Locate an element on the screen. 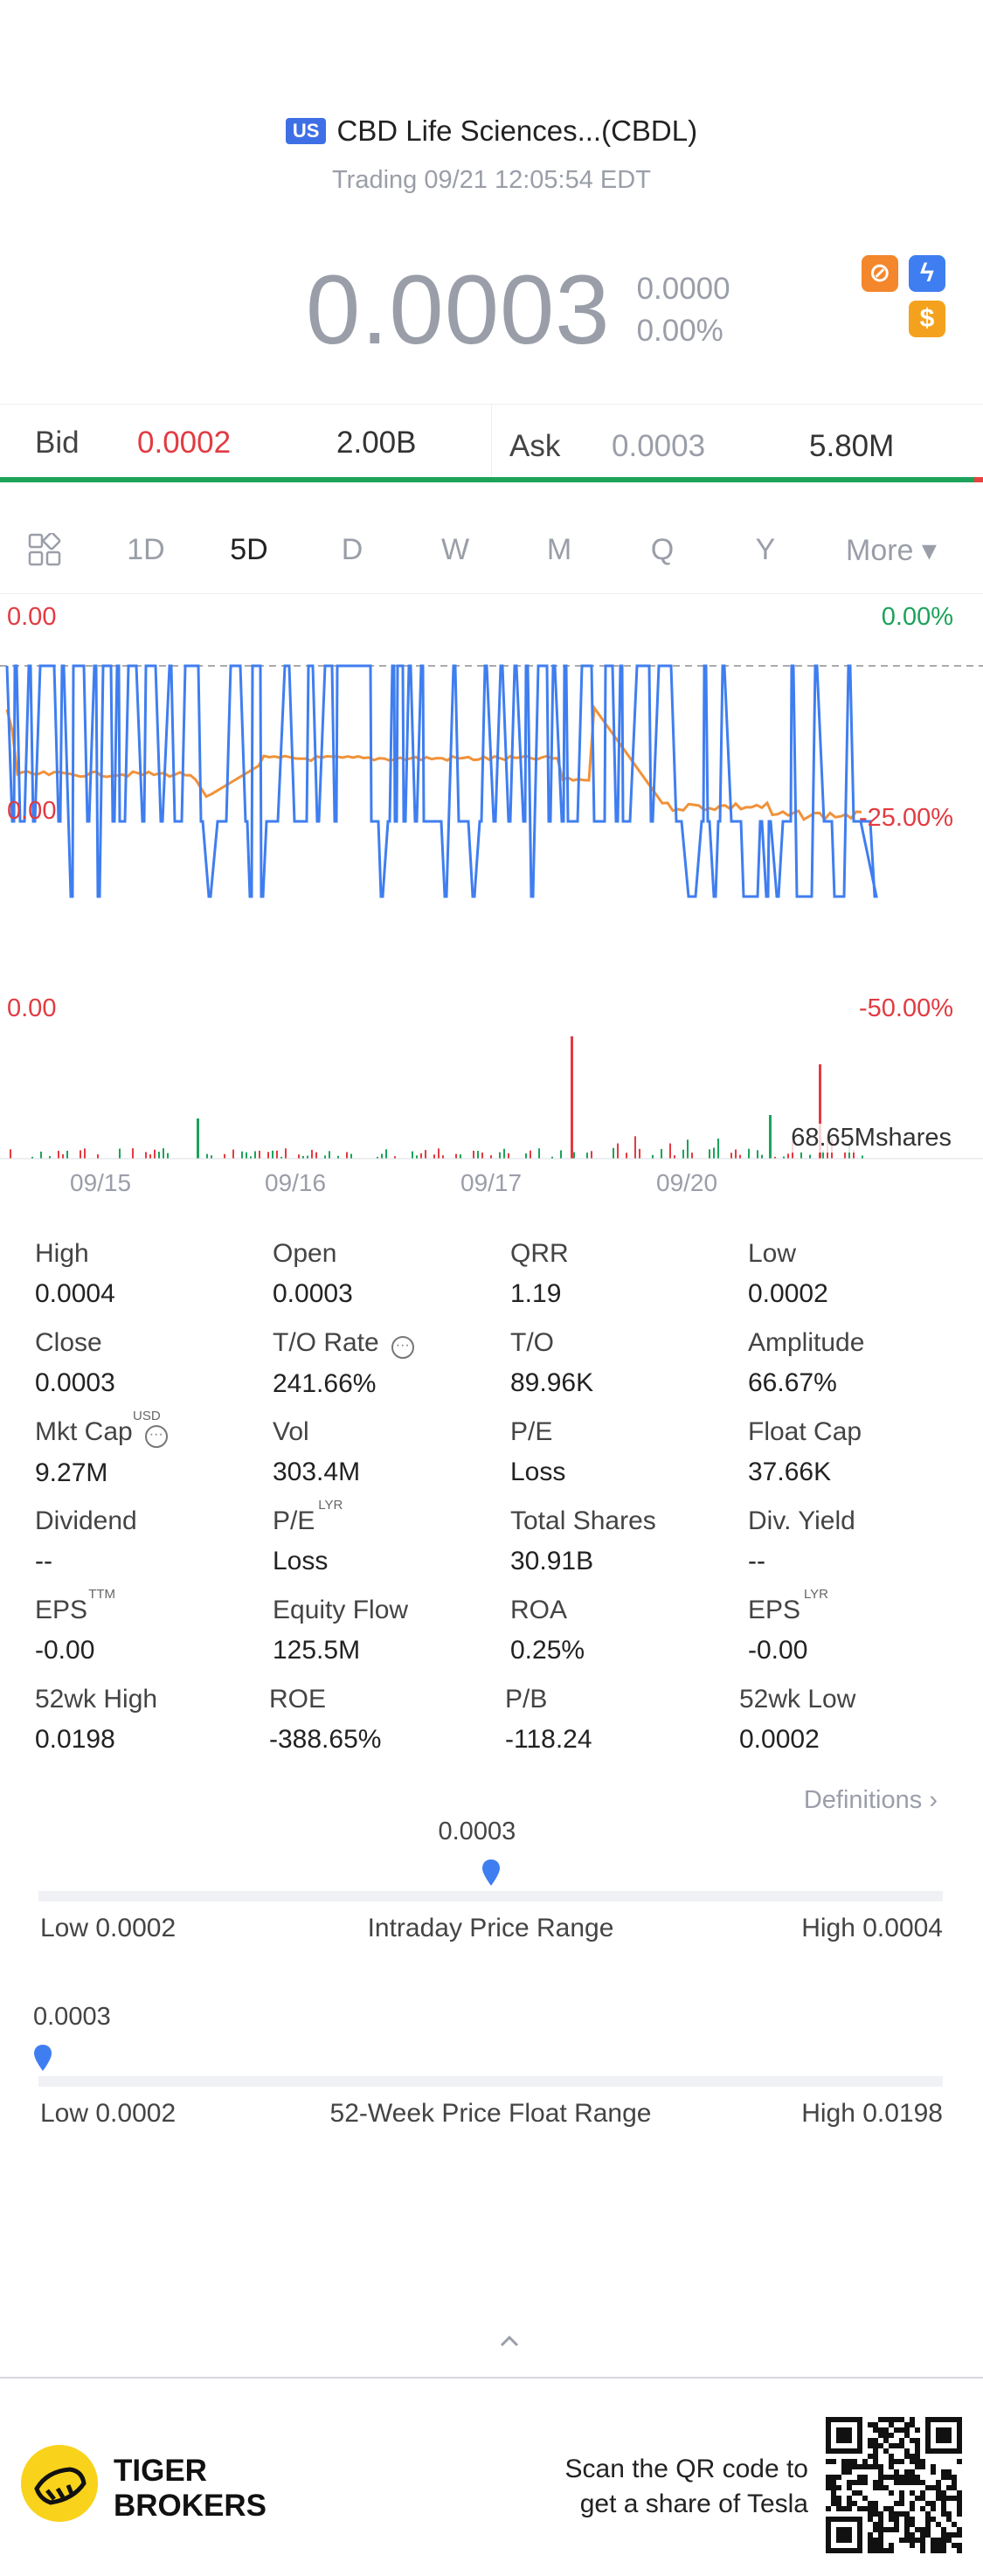 This screenshot has width=983, height=2576. week52-track is located at coordinates (490, 2081).